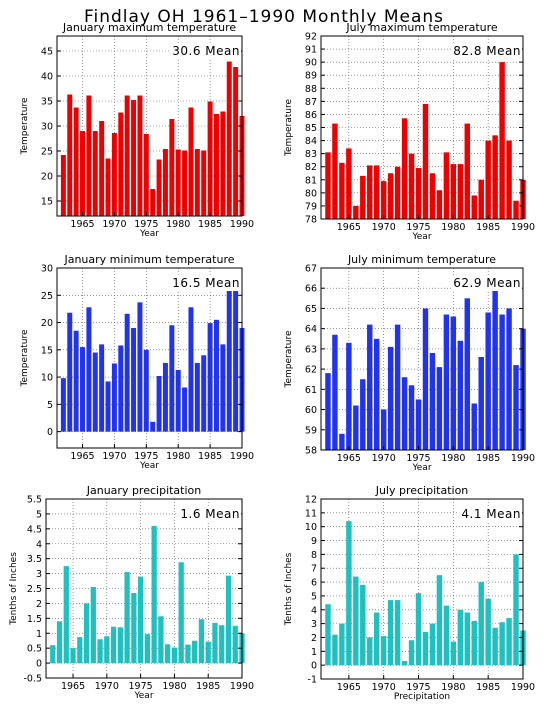 This screenshot has width=543, height=711. Describe the element at coordinates (311, 180) in the screenshot. I see `y-tick-label: 81` at that location.